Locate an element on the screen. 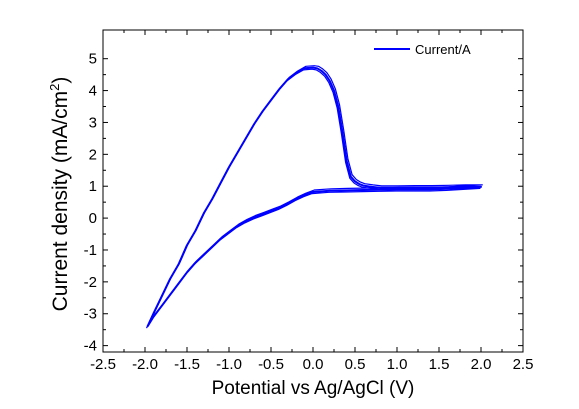  y-axis-title-close: ) is located at coordinates (60, 80).